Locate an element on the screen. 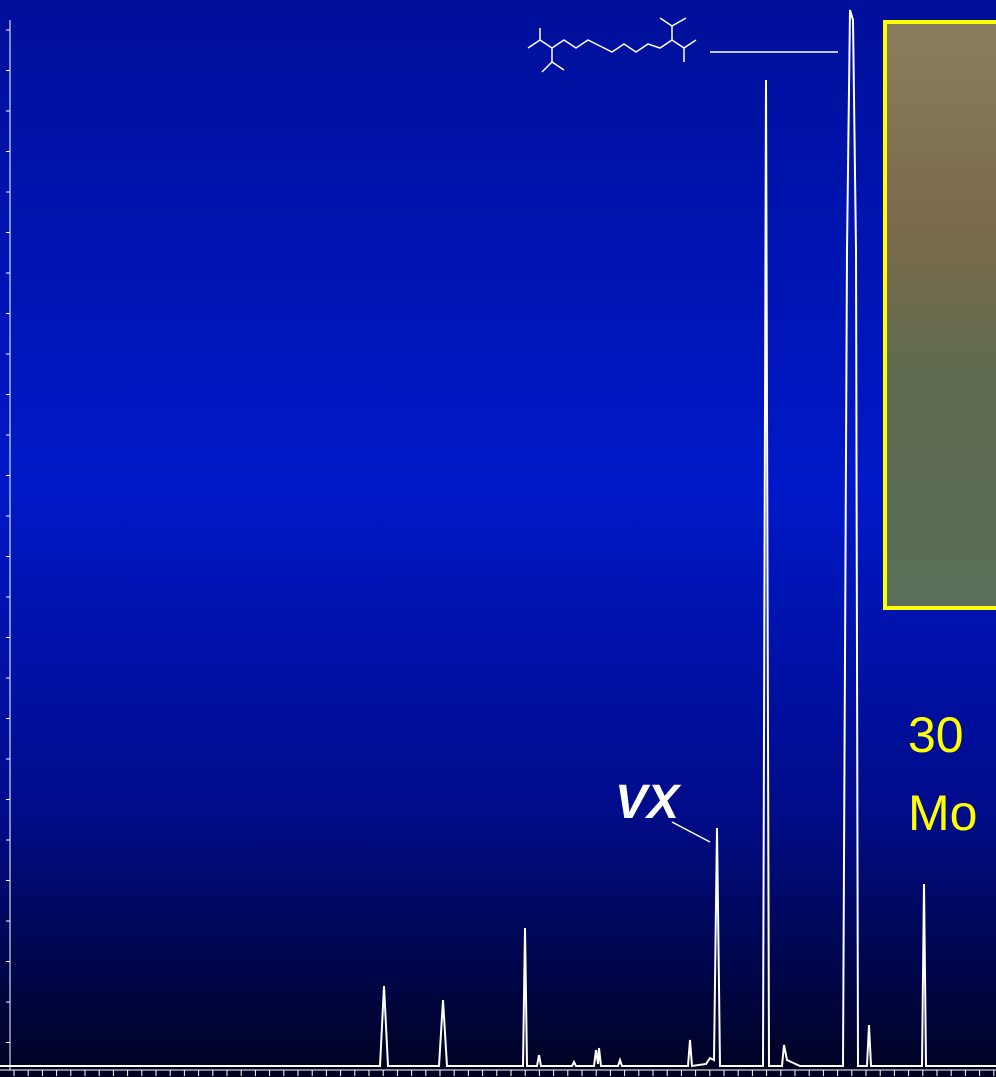  caption-line: Mo is located at coordinates (942, 813).